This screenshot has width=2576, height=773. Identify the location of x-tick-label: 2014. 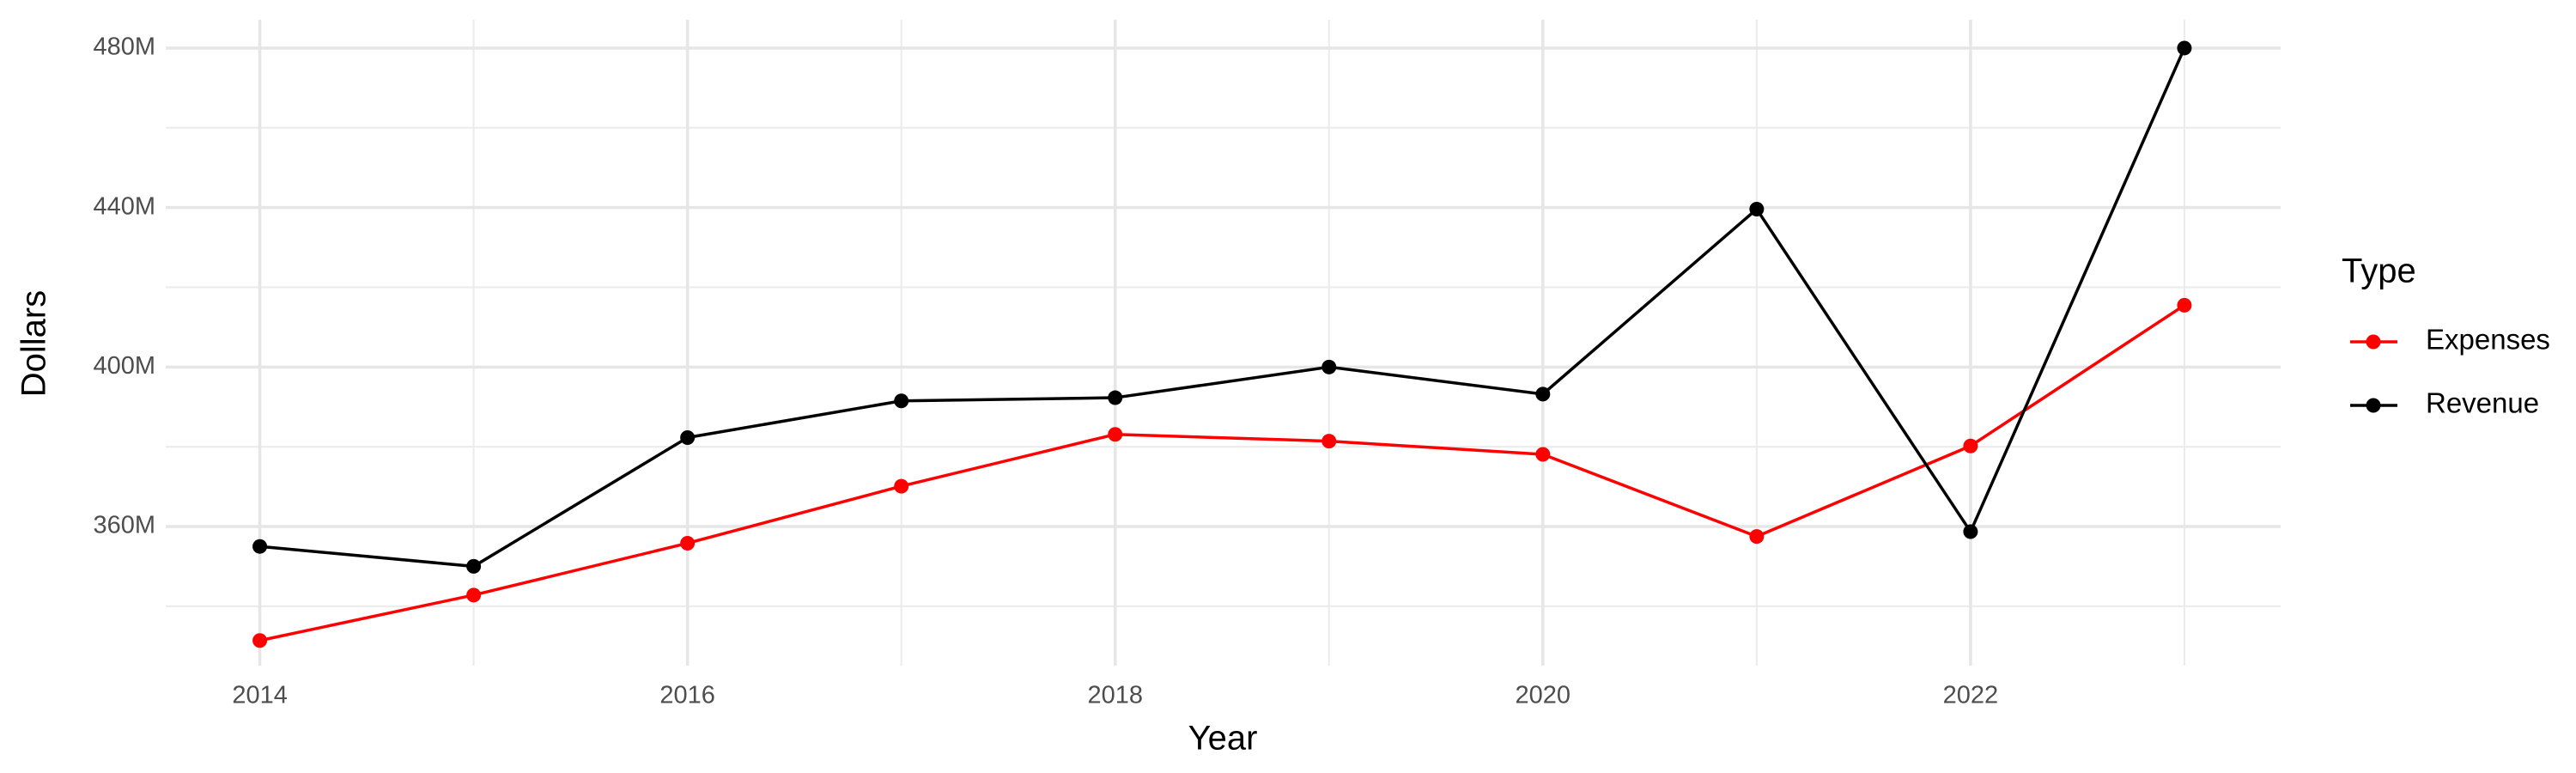
(260, 695).